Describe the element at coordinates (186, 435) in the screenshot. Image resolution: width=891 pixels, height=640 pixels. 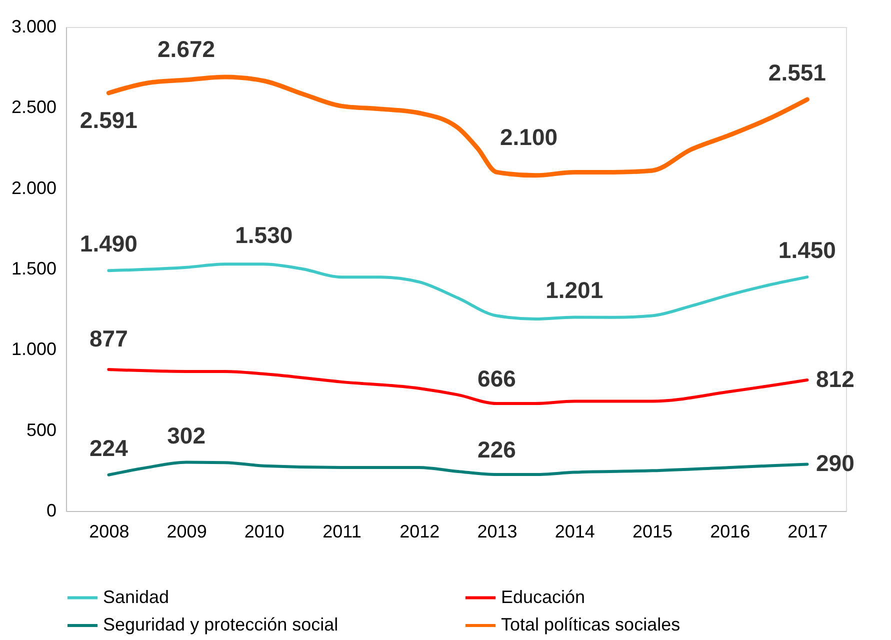
I see `annotation: 302` at that location.